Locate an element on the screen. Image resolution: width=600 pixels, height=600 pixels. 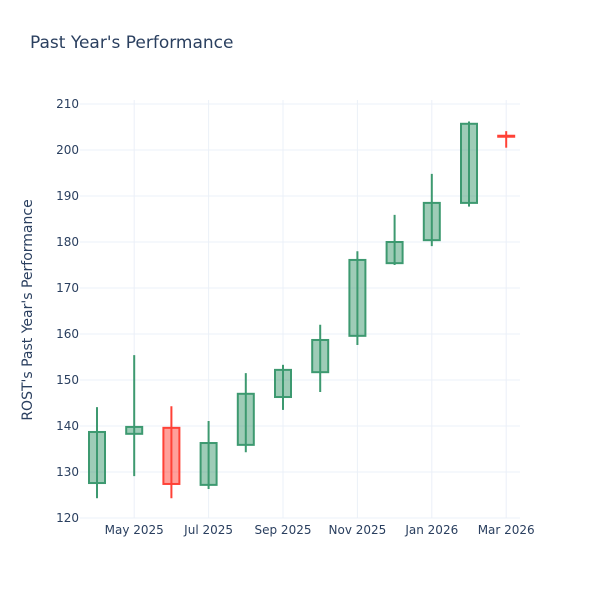
y-tick-label: 170 is located at coordinates (67, 288).